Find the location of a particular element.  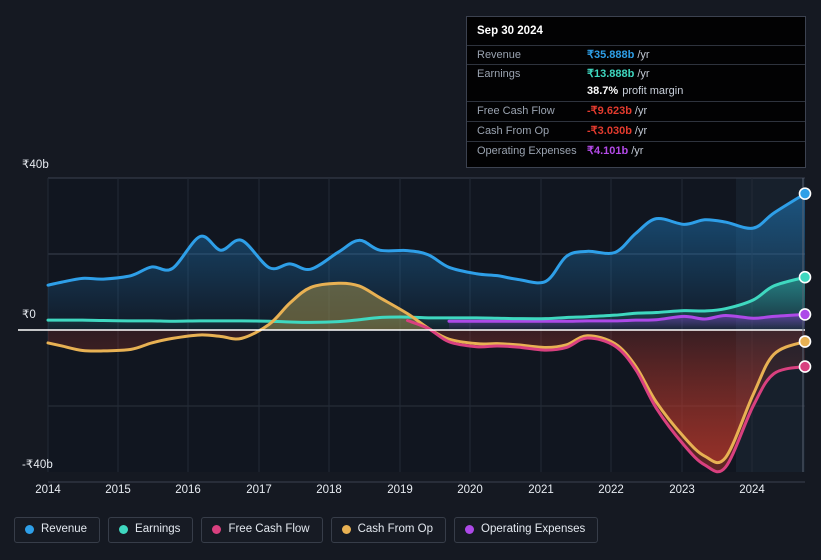

legend-item-free-cash-flow: Free Cash Flow is located at coordinates (262, 530).